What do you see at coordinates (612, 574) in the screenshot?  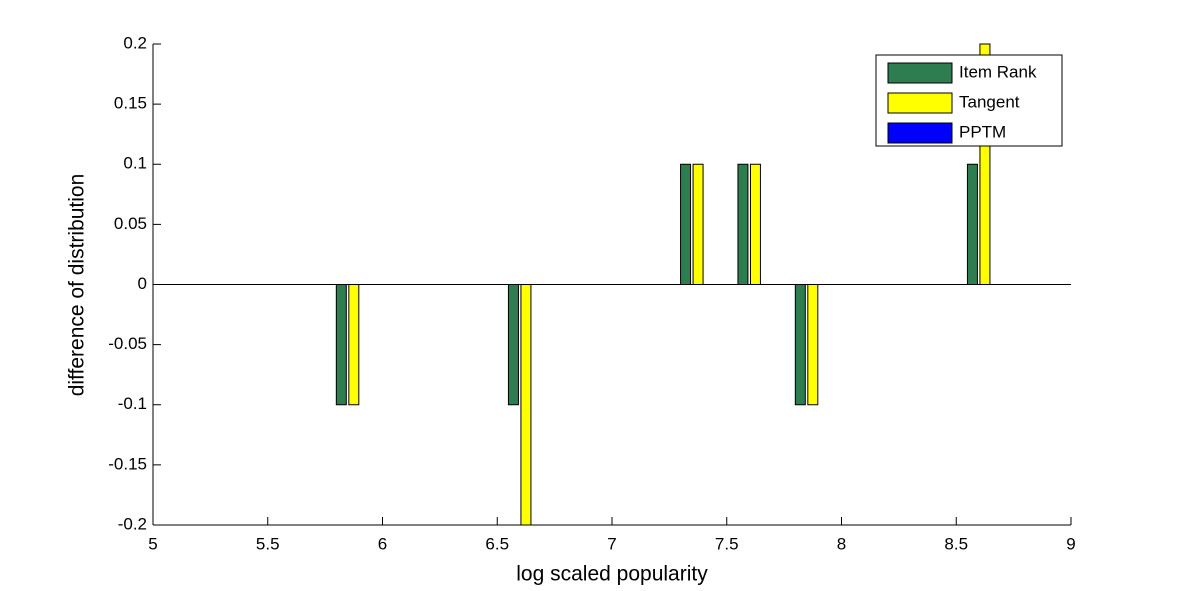 I see `x-axis-label: log scaled popularity` at bounding box center [612, 574].